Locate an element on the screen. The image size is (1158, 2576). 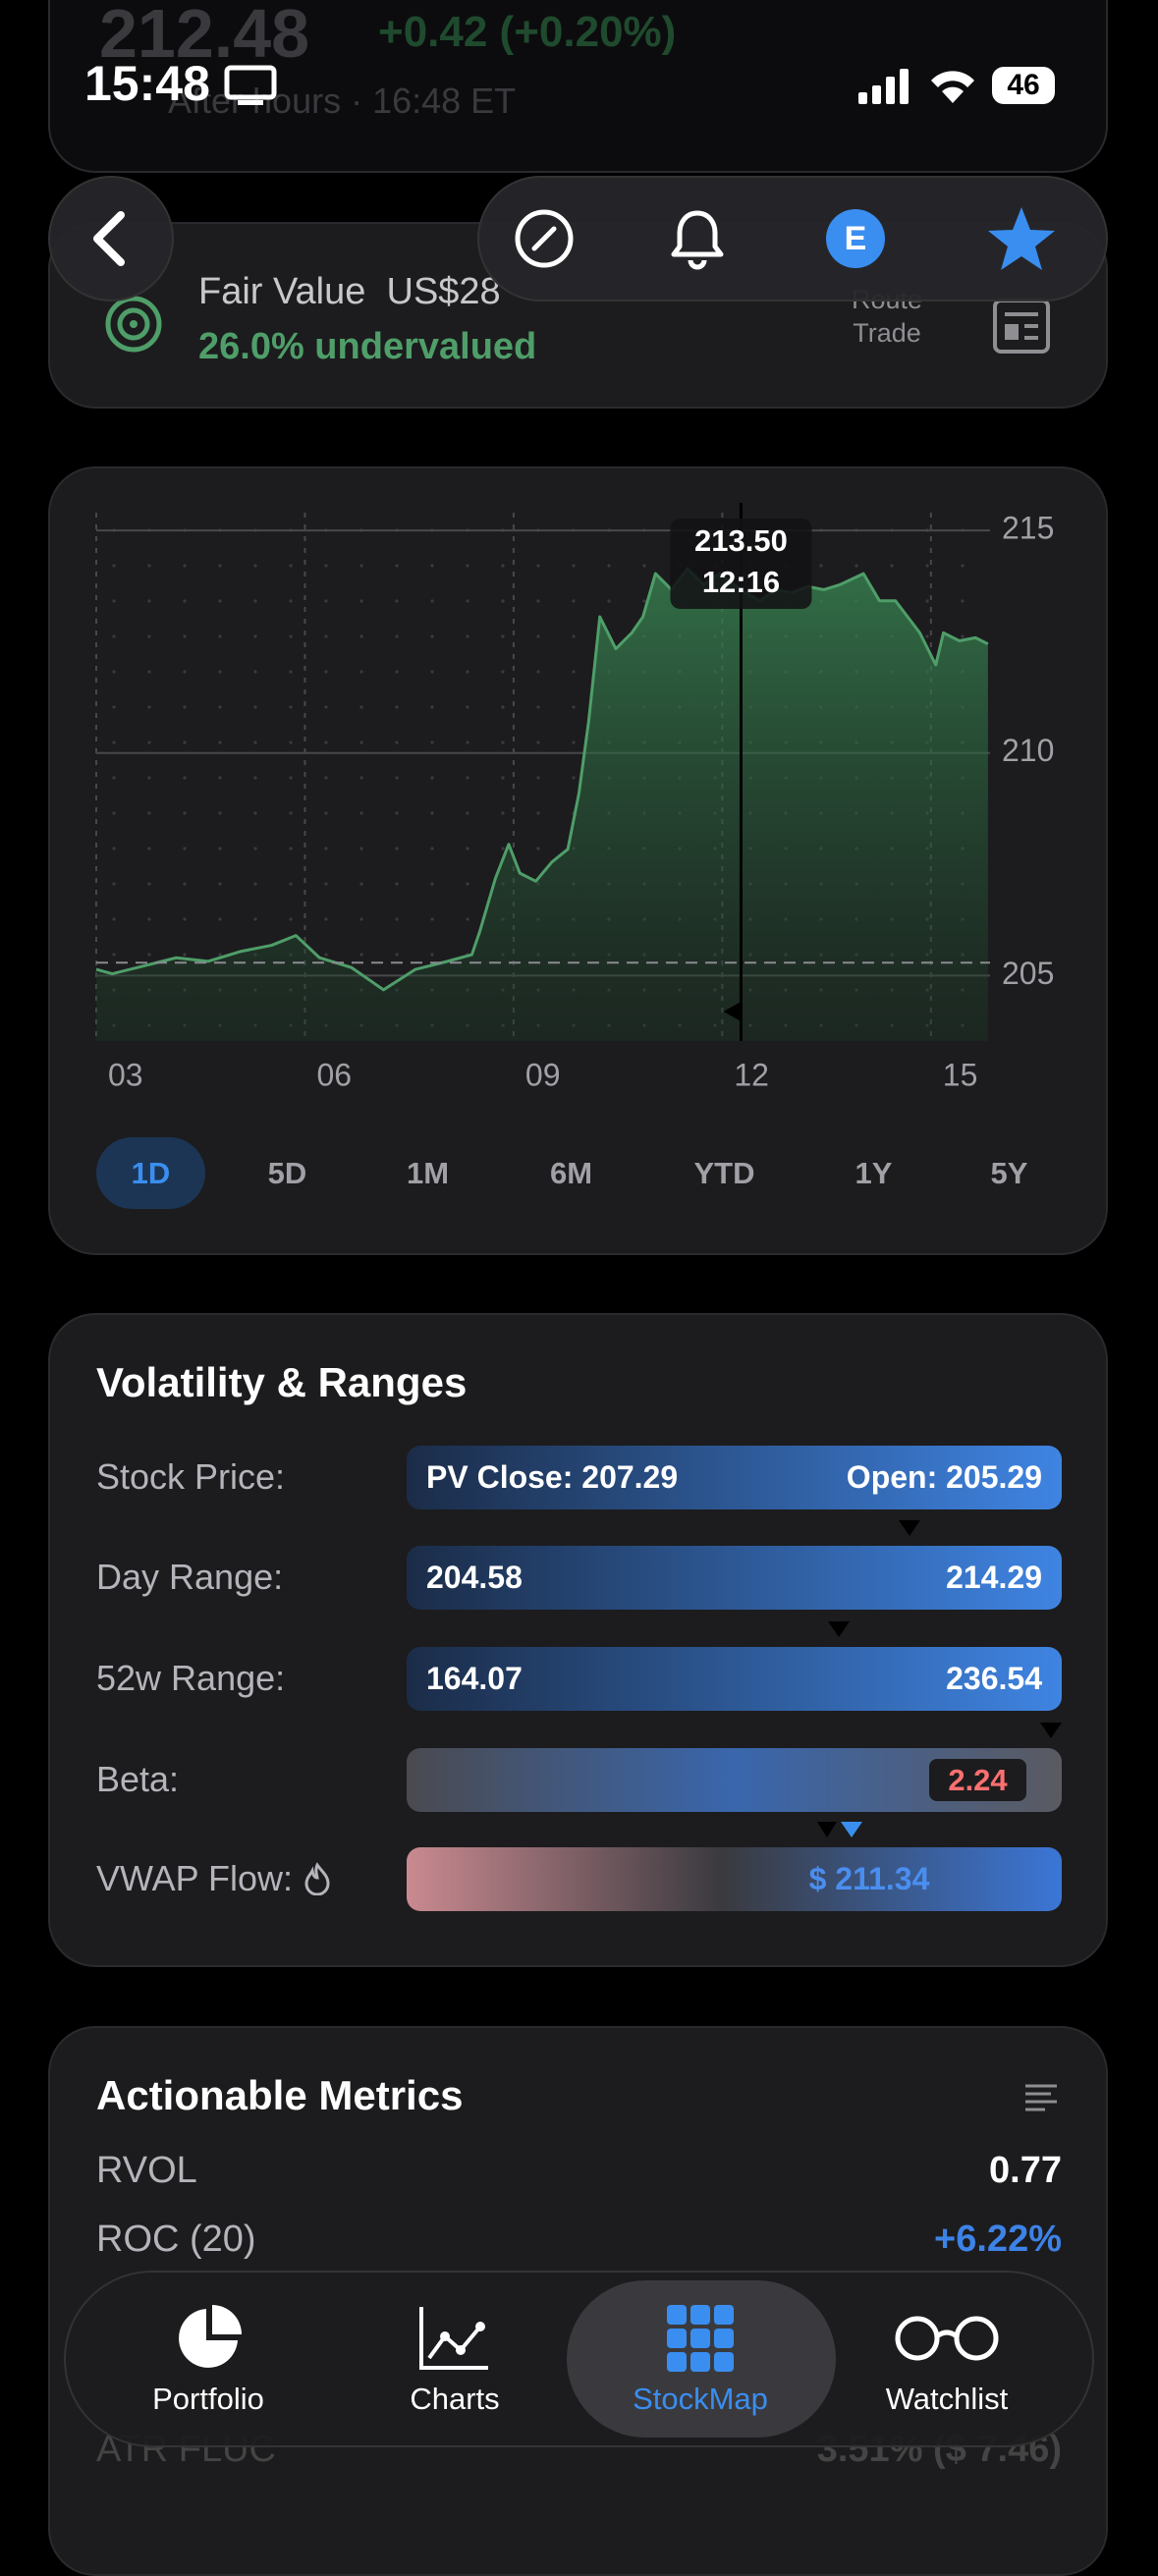
avatar: E is located at coordinates (855, 238).